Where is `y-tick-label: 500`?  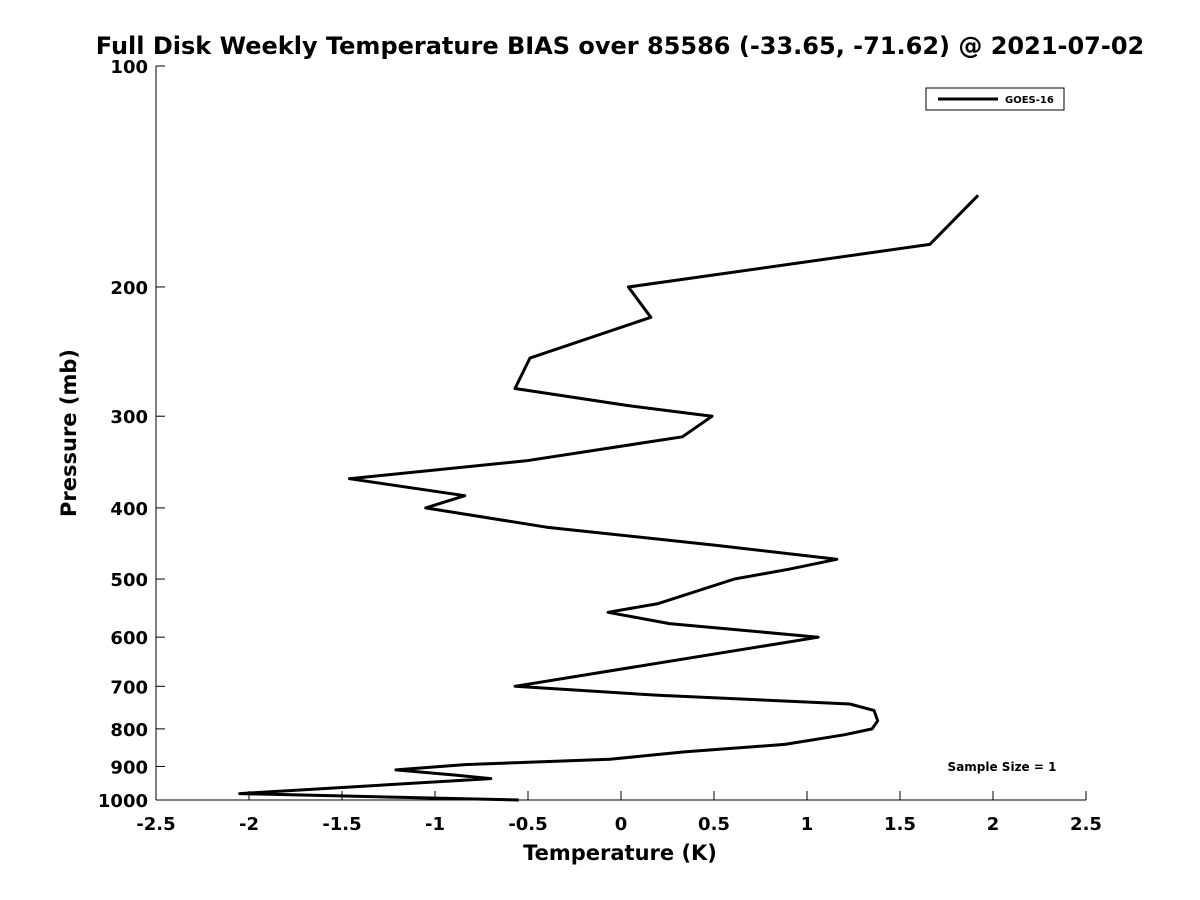 y-tick-label: 500 is located at coordinates (129, 580).